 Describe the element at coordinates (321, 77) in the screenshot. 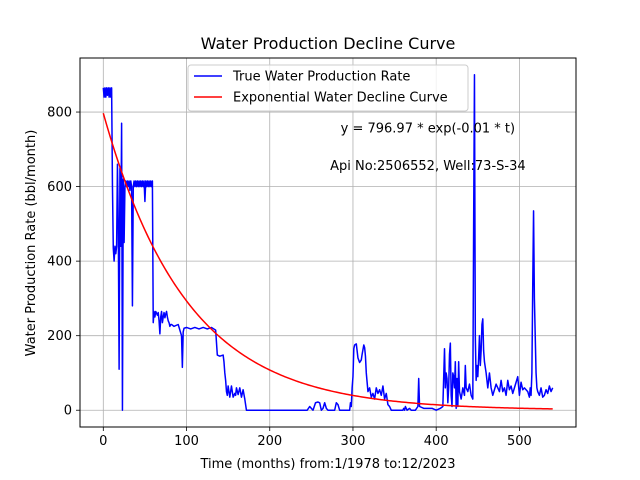

I see `legend-label: True Water Production Rate` at that location.